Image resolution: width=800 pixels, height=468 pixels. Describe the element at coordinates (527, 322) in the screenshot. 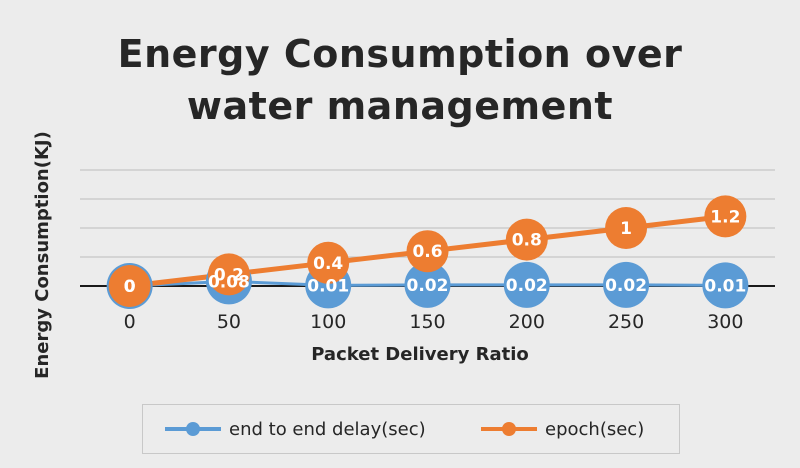

I see `x-tick-label: 200` at that location.